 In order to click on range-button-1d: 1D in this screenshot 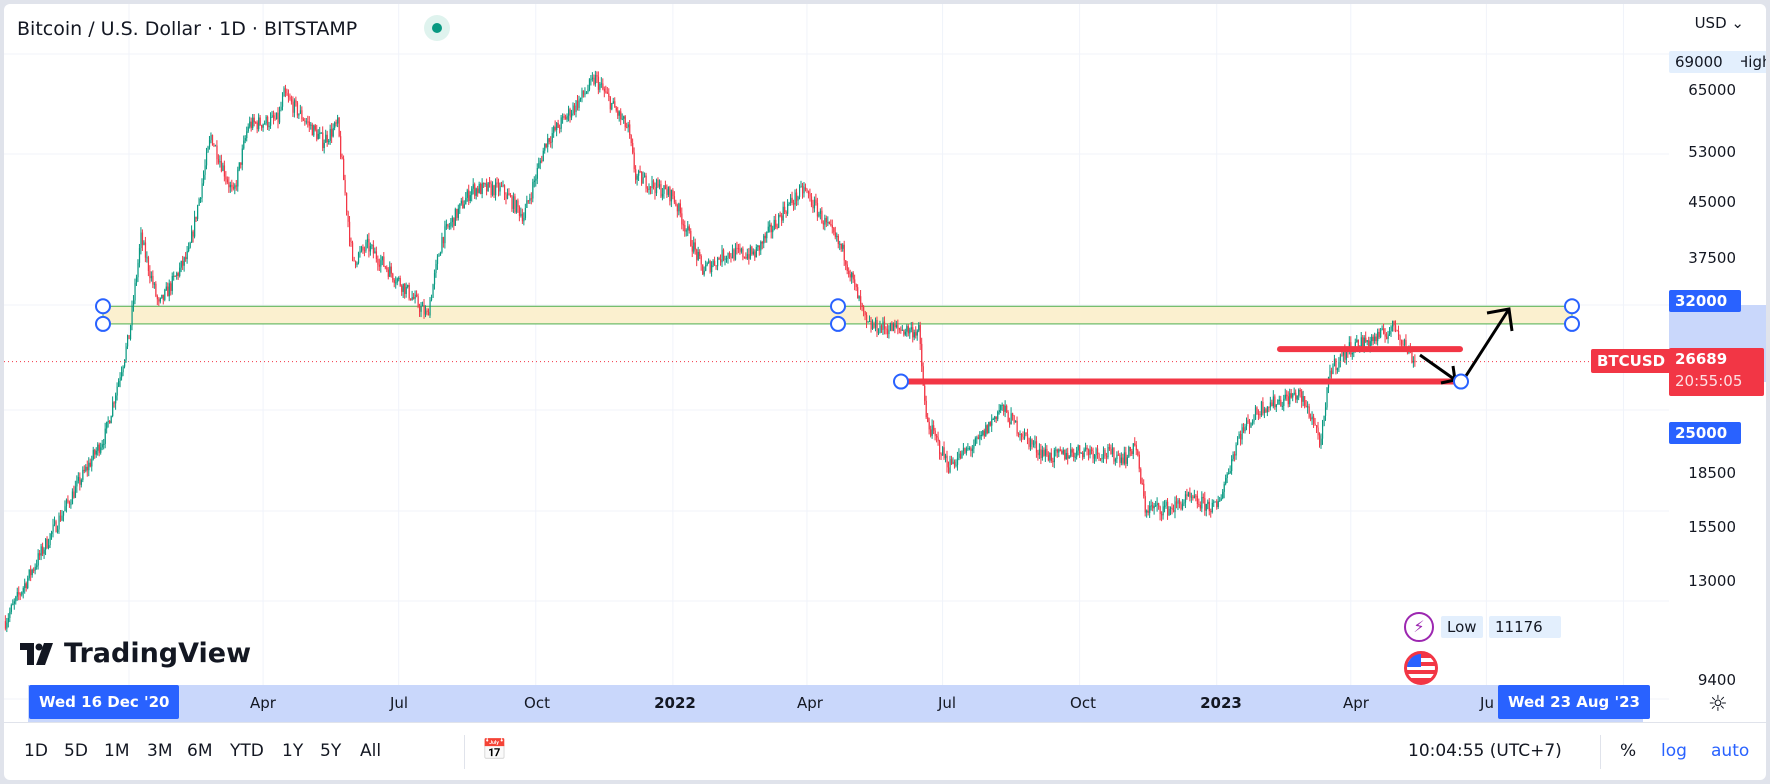, I will do `click(36, 751)`.